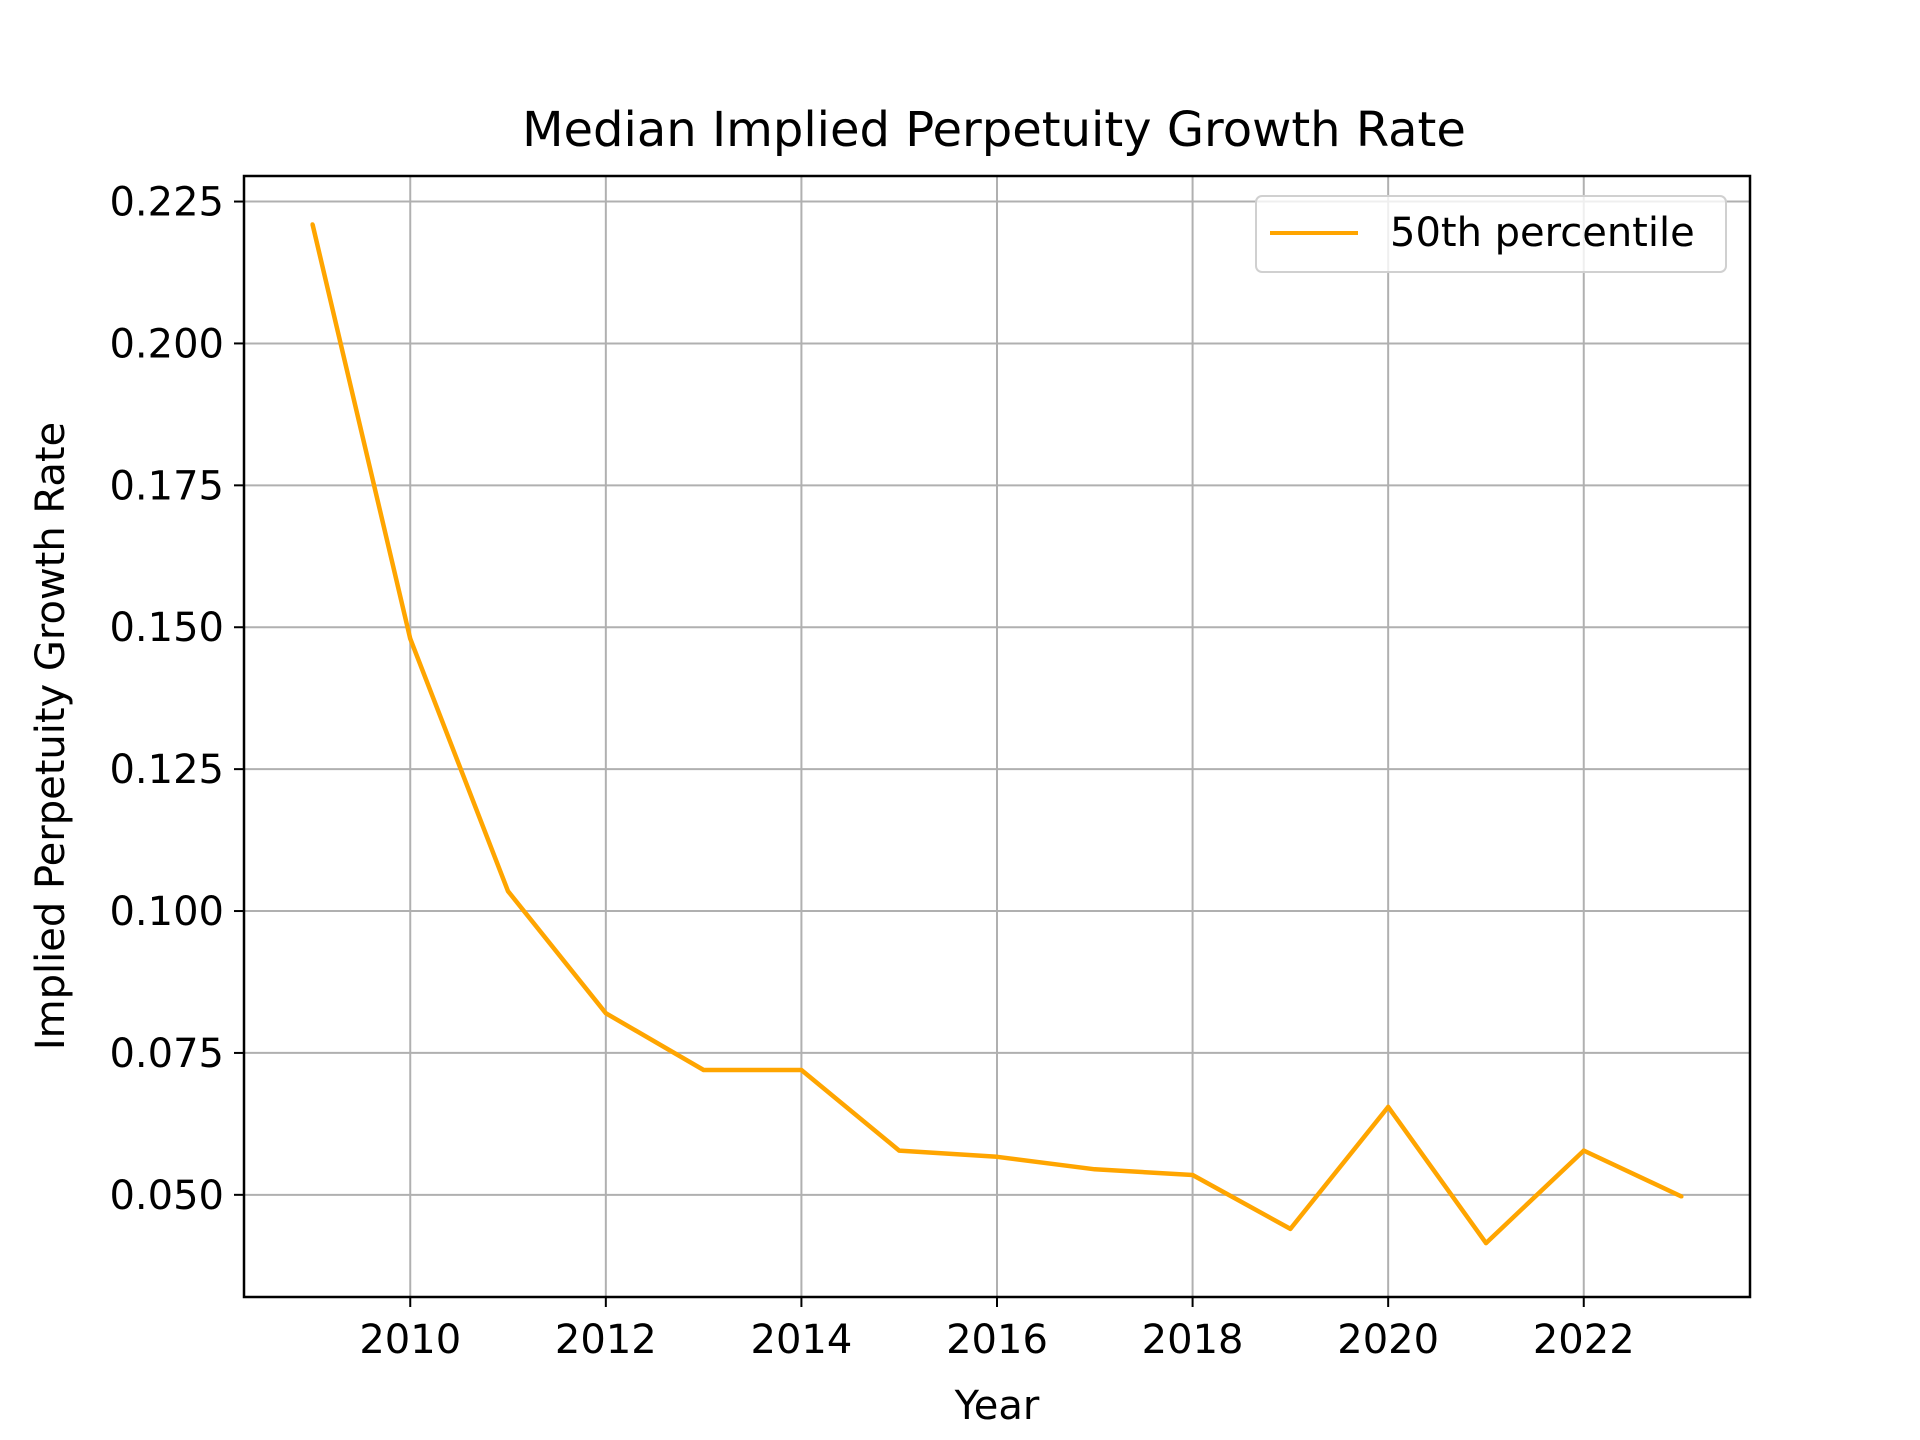 The width and height of the screenshot is (1920, 1440). I want to click on y-tick-label: 0.225, so click(166, 203).